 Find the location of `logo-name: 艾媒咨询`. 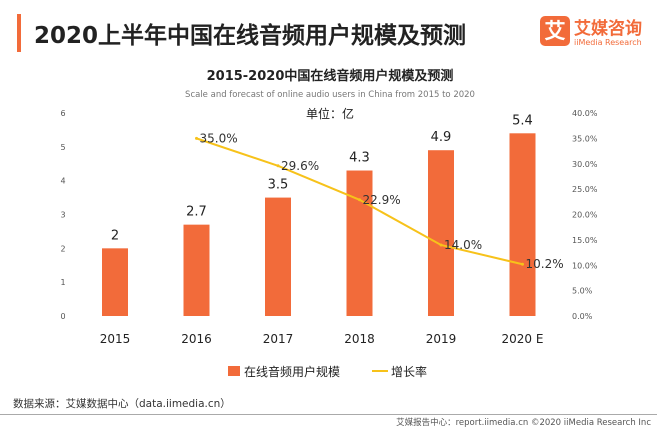

logo-name: 艾媒咨询 is located at coordinates (608, 29).